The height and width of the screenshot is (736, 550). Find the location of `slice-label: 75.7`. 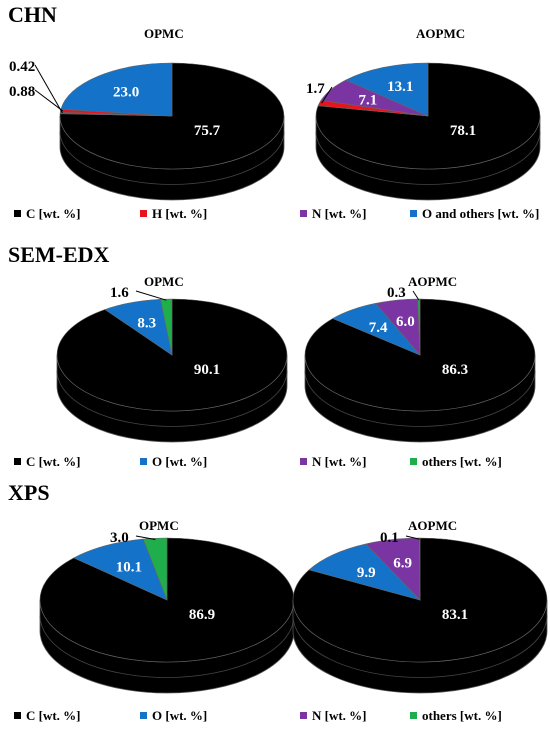

slice-label: 75.7 is located at coordinates (207, 131).